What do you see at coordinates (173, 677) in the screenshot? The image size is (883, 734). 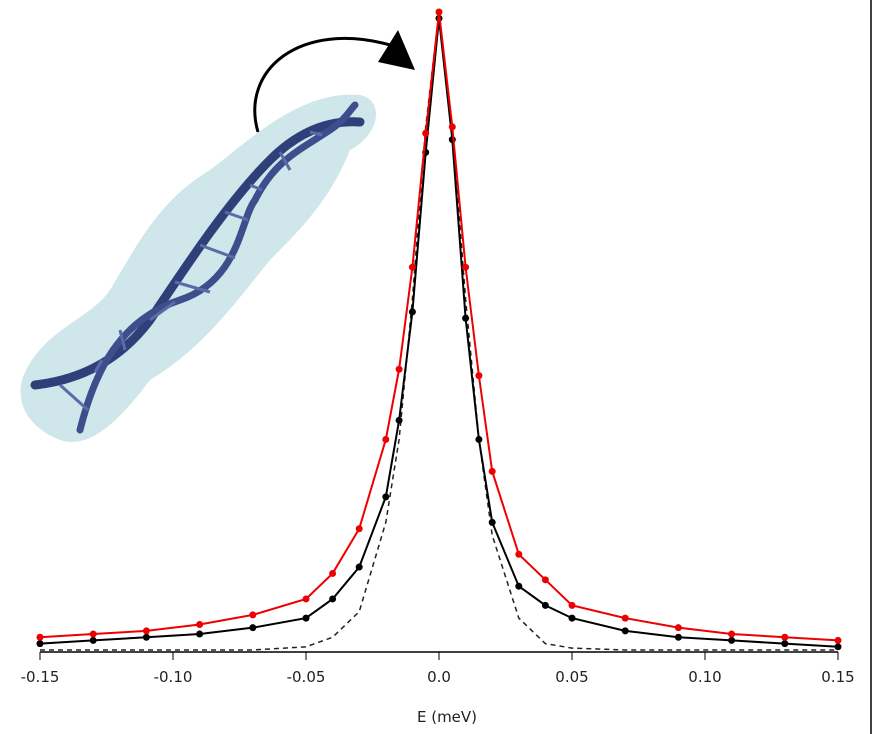 I see `x-tick-label: -0.10` at bounding box center [173, 677].